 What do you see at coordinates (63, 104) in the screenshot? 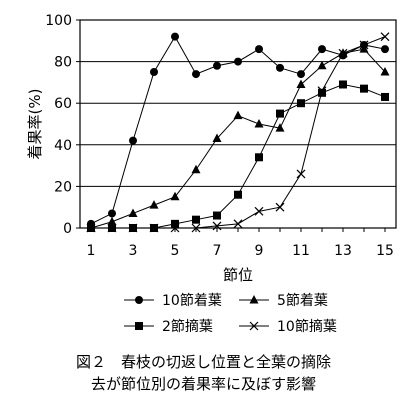
I see `y-tick-label: 60` at bounding box center [63, 104].